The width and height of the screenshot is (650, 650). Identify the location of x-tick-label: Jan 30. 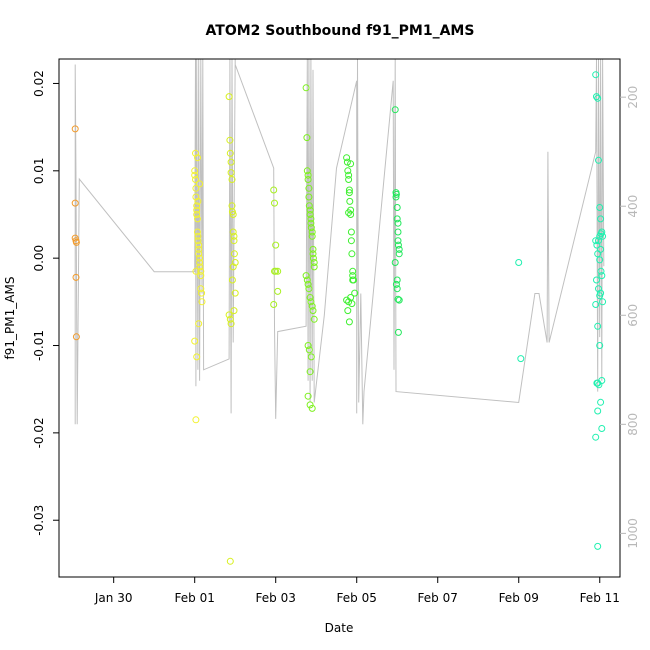
(113, 598).